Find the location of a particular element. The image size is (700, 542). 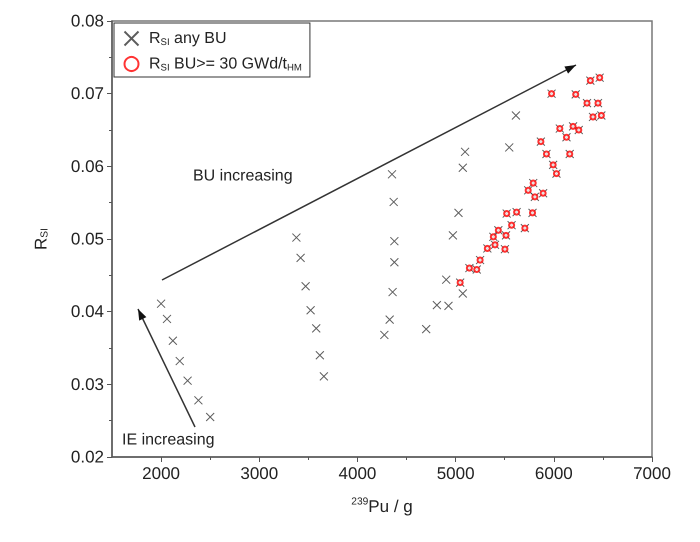

annotation: IE increasing is located at coordinates (168, 440).